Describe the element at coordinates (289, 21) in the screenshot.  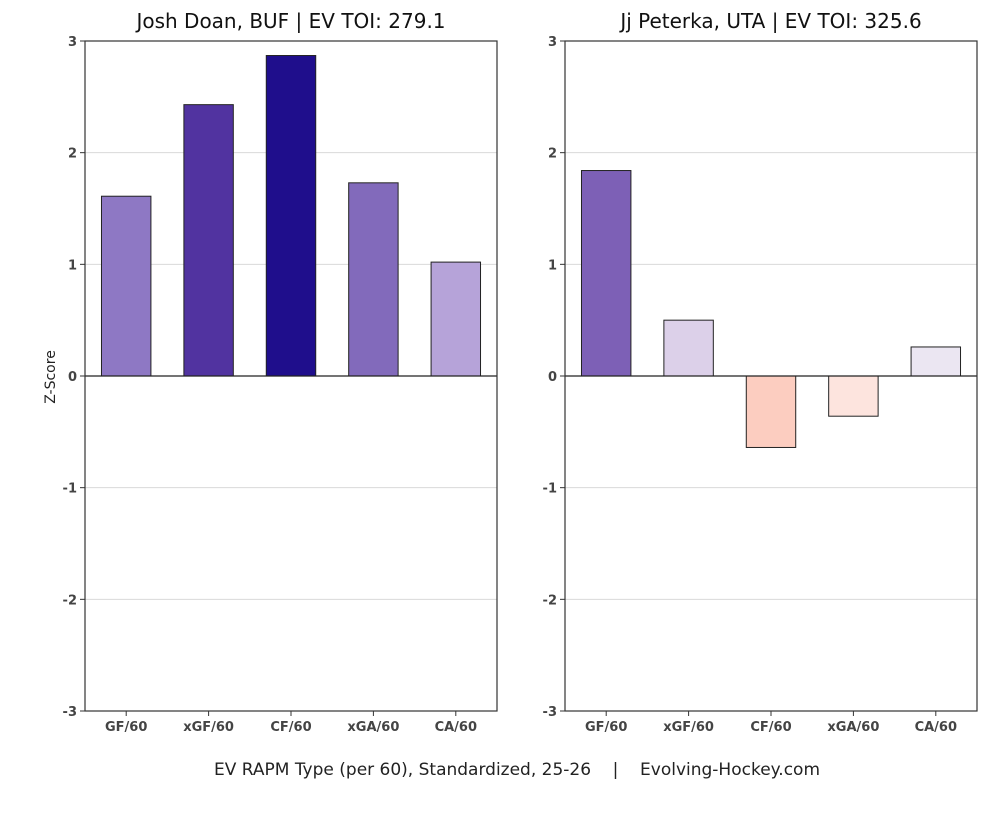
I see `chart-title: Josh Doan, BUF | EV TOI: 279.1` at that location.